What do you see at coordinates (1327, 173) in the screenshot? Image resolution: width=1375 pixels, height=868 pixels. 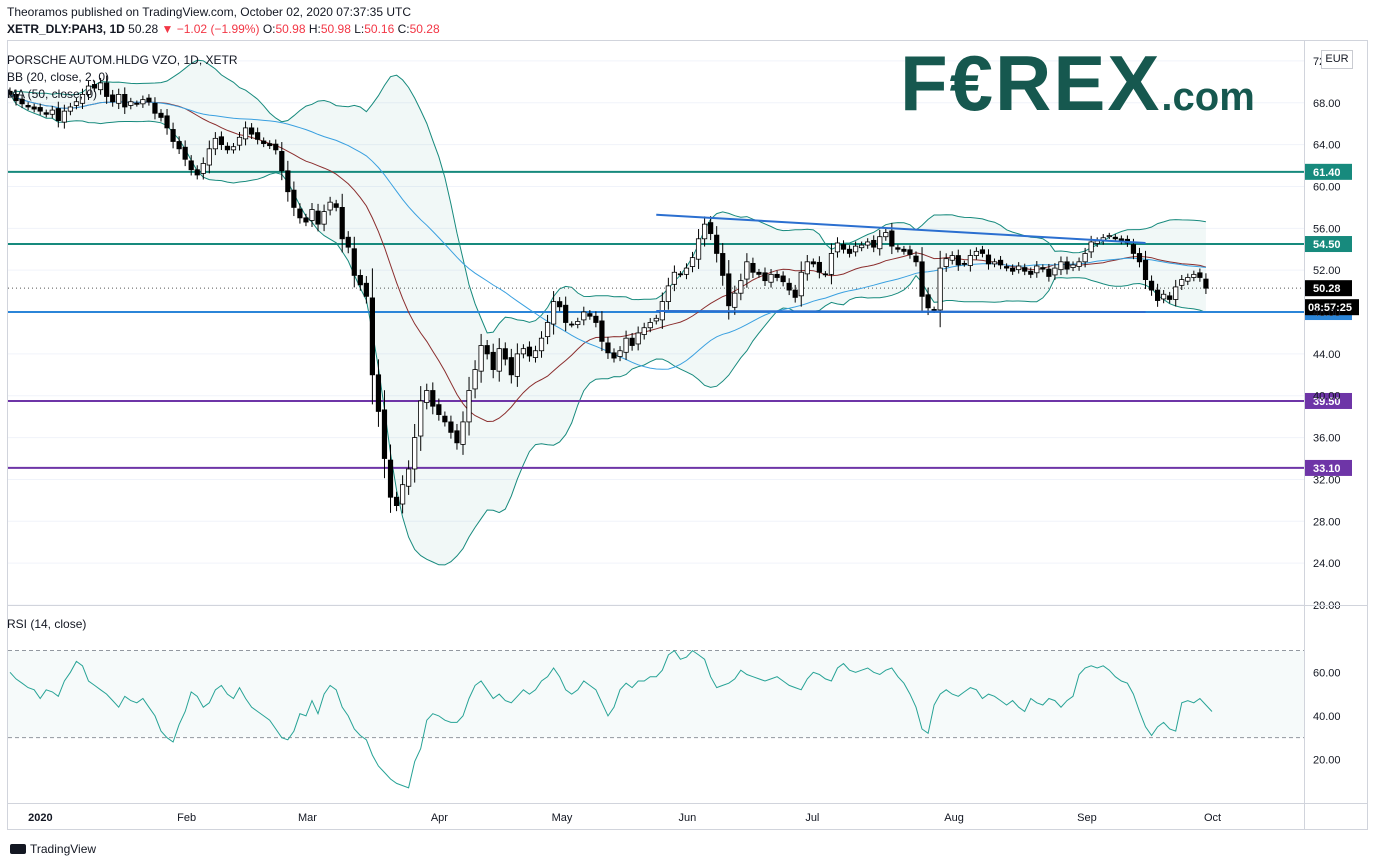 I see `level-label-0: 61.40` at bounding box center [1327, 173].